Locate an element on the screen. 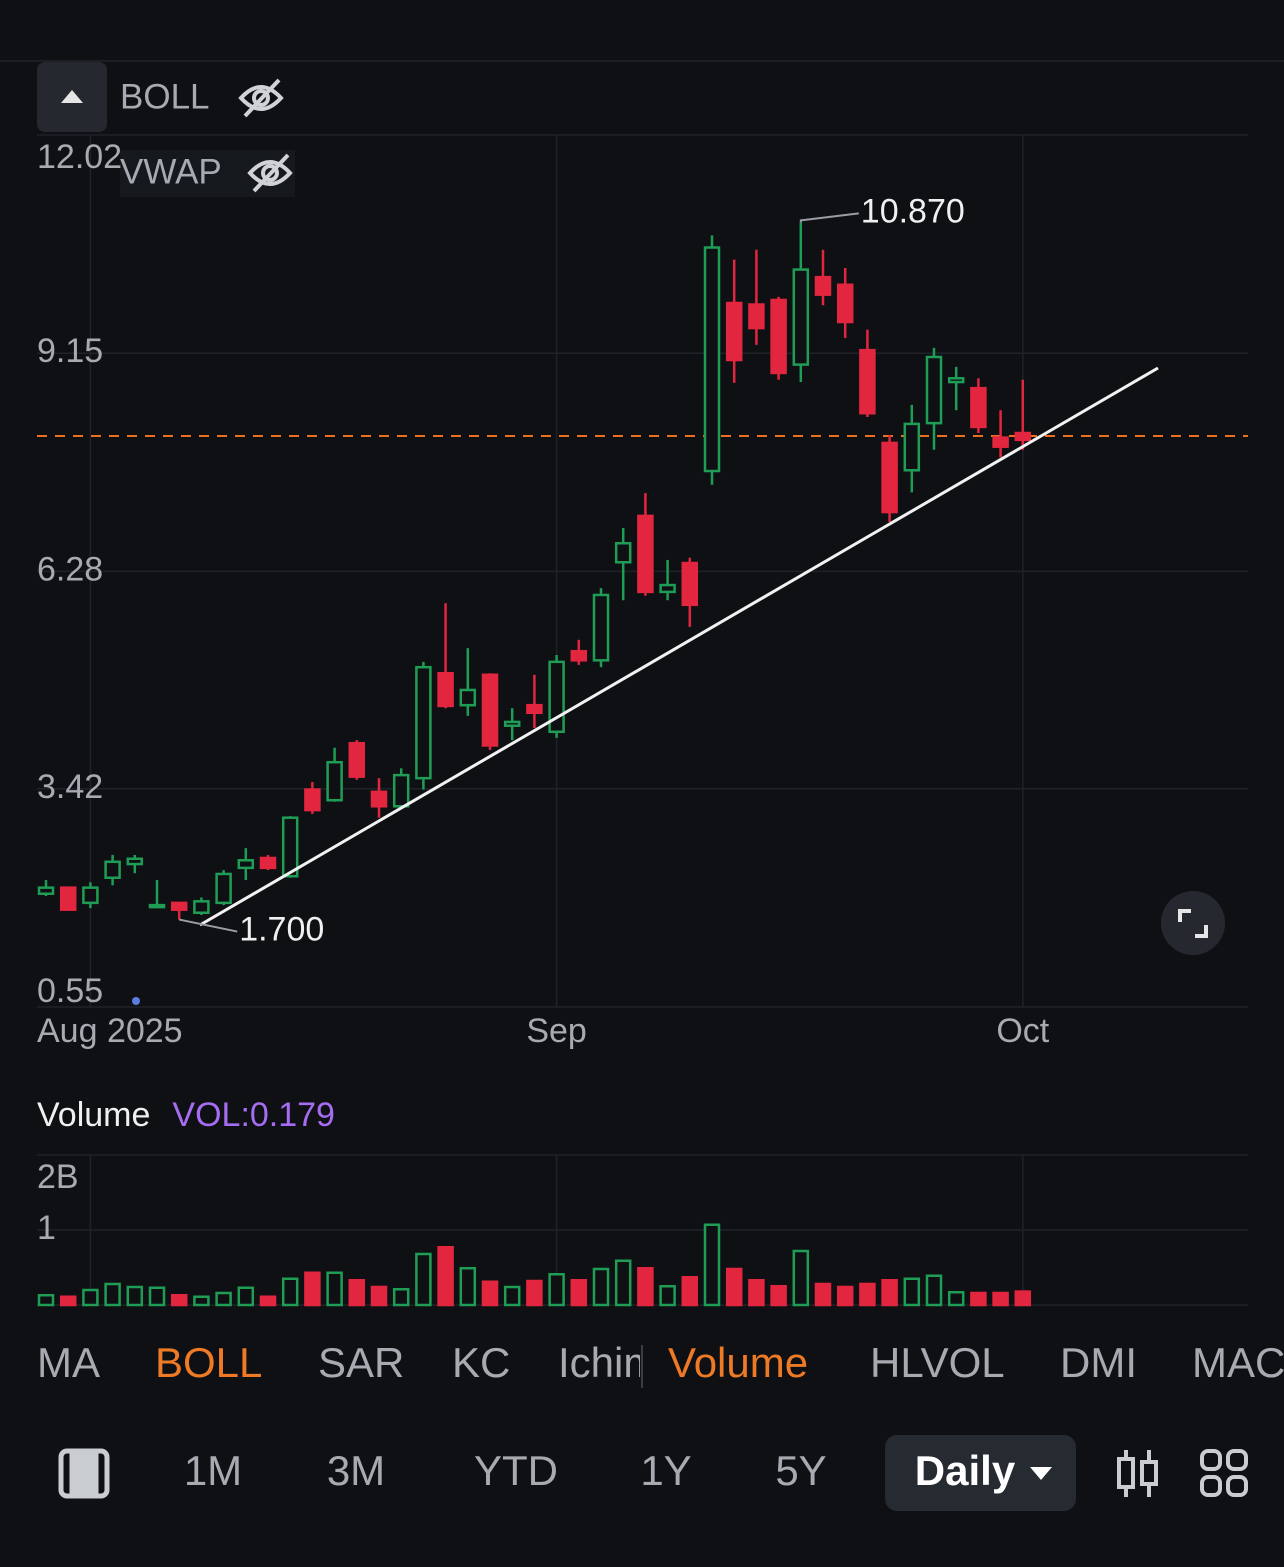 The height and width of the screenshot is (1567, 1284). vwap-tag-bg is located at coordinates (207, 173).